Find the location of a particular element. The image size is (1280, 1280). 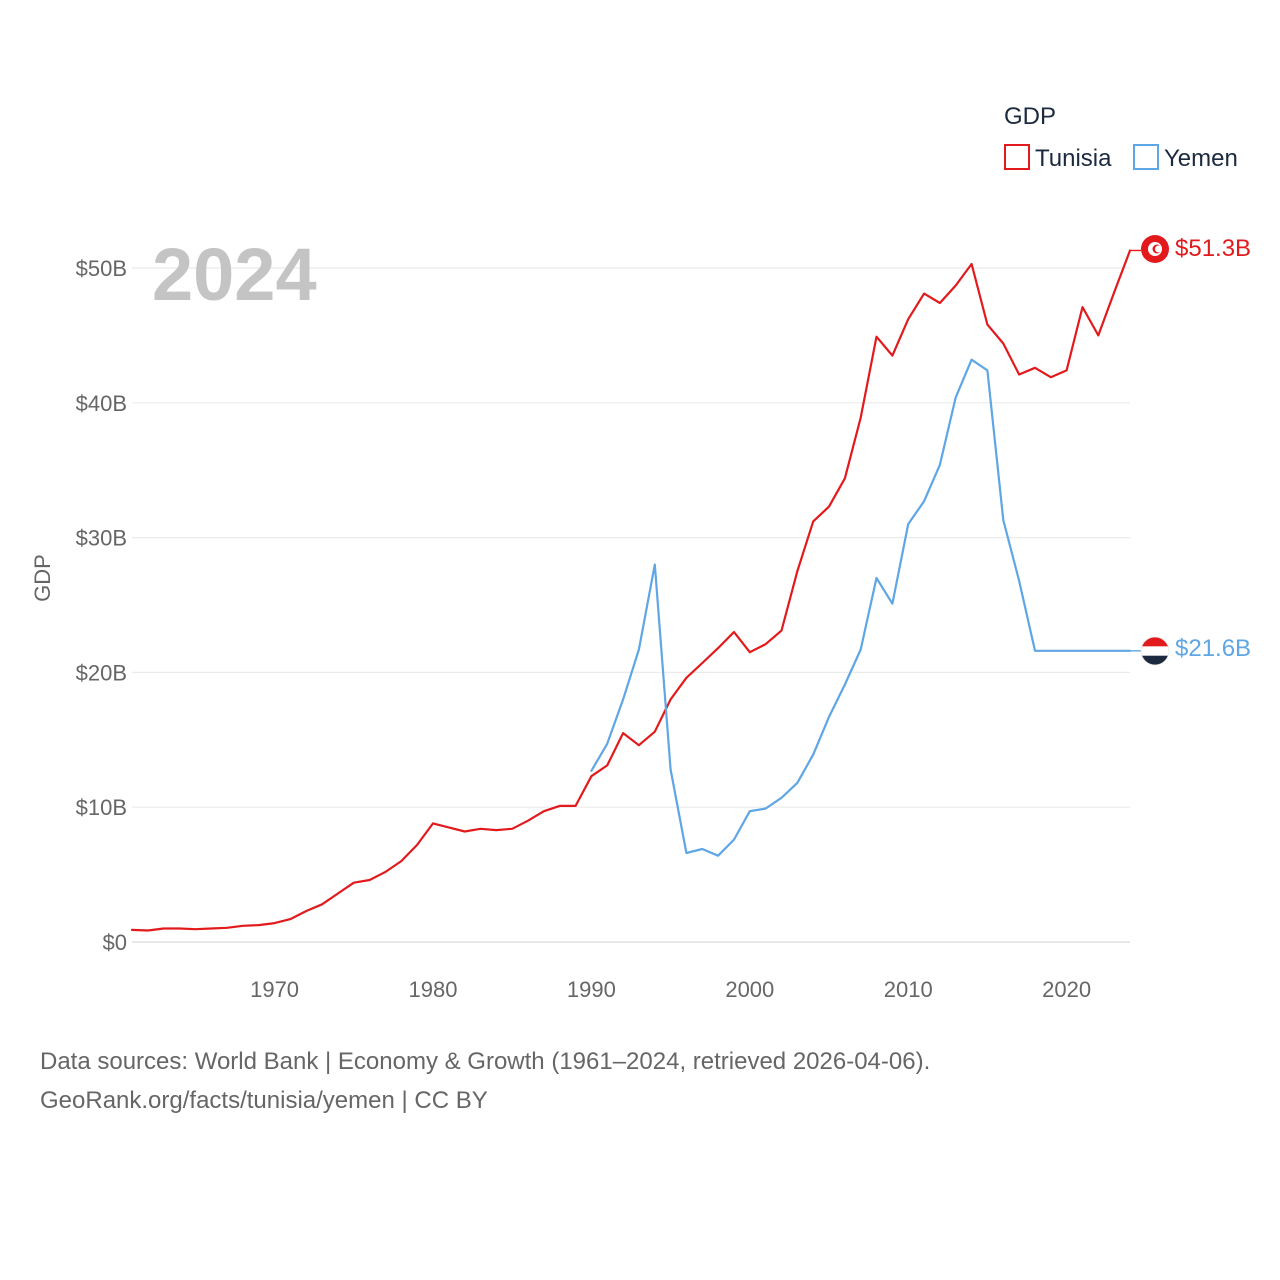

yemen-flag-icon is located at coordinates (1155, 651).